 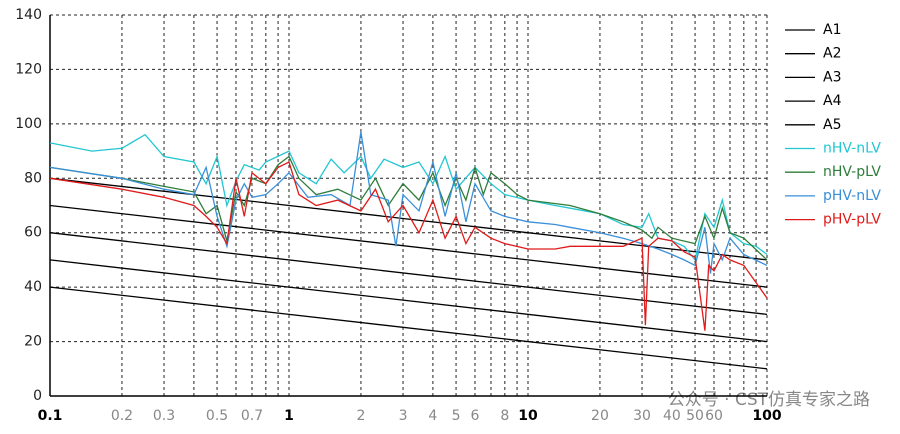 I want to click on x-tick-label: 0.7, so click(x=252, y=416).